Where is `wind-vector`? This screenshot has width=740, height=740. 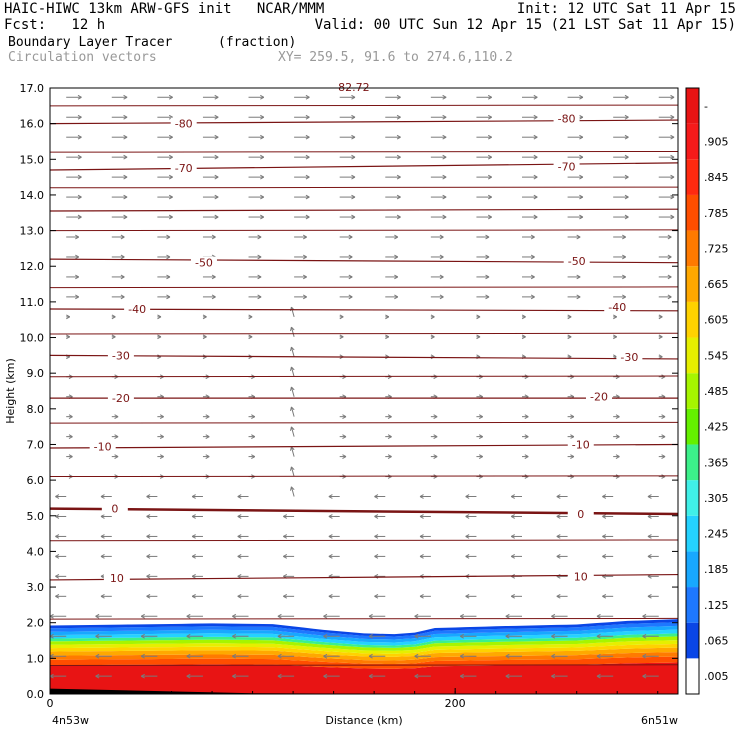
wind-vector is located at coordinates (292, 411).